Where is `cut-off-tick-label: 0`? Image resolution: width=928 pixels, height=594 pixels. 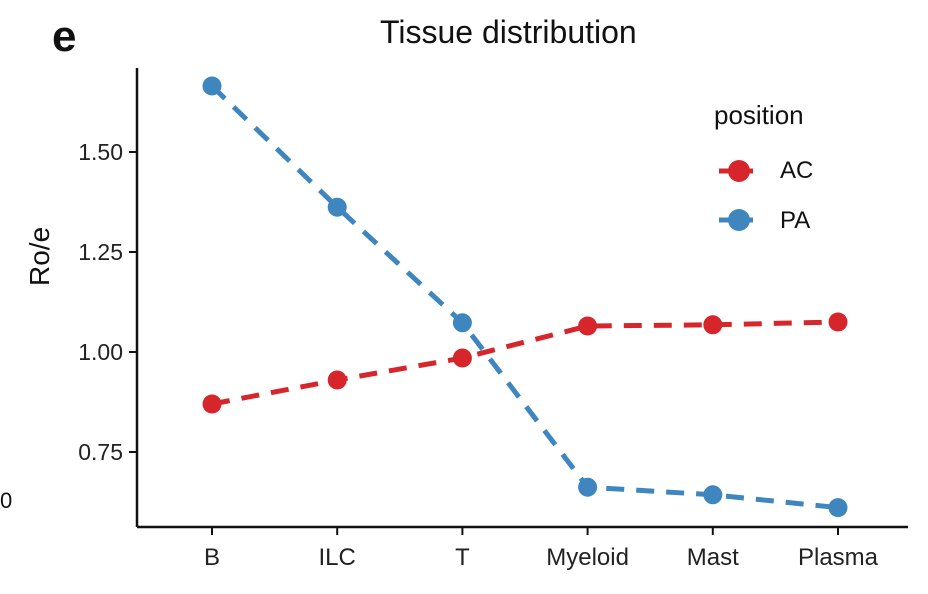 cut-off-tick-label: 0 is located at coordinates (6, 500).